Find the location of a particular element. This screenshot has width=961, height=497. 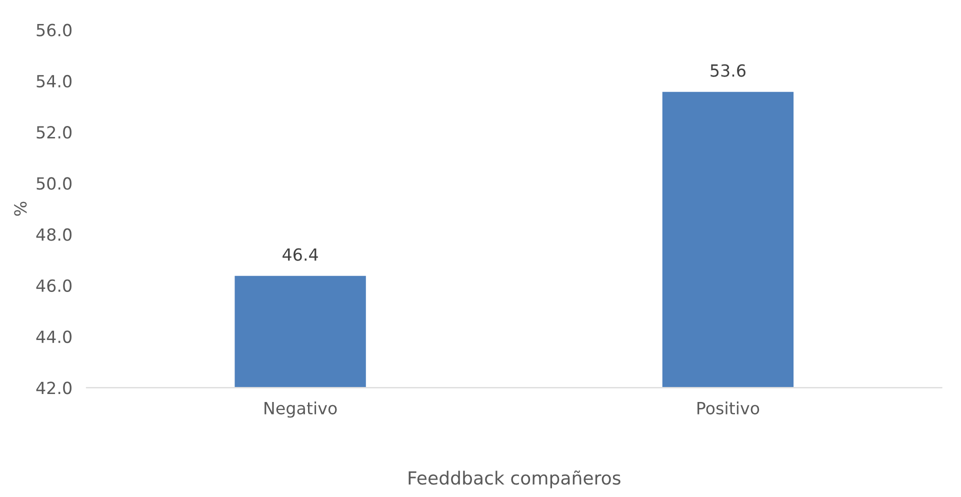

y-axis-title: % is located at coordinates (20, 209).